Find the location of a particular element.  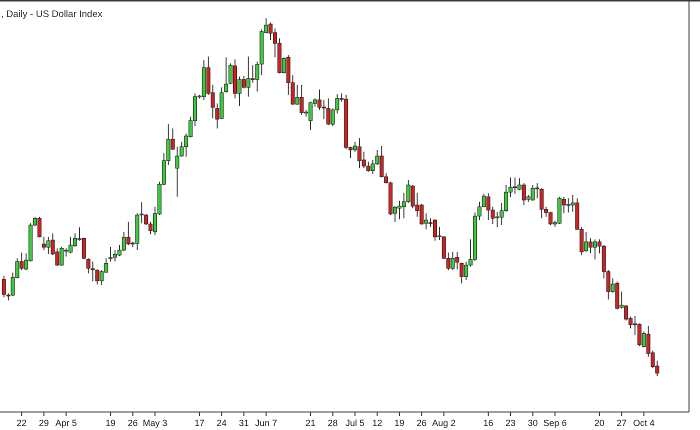

x-tick-label: 22 is located at coordinates (21, 423).